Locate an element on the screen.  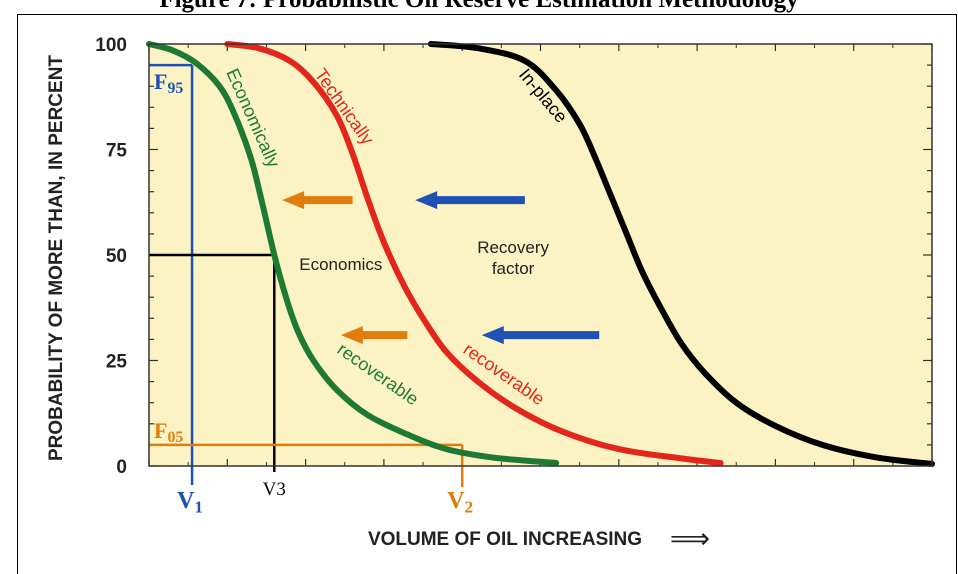
x-marker-v2-main: V is located at coordinates (456, 501).